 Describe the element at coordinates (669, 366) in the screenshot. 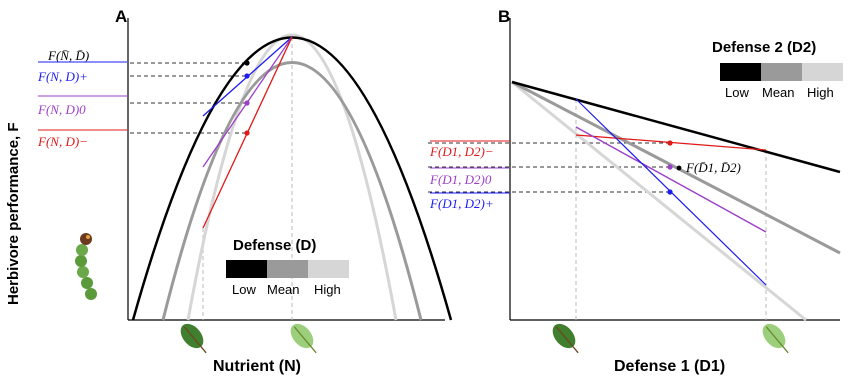

I see `panel-b-x-axis-label: Defense 1 (D1)` at that location.